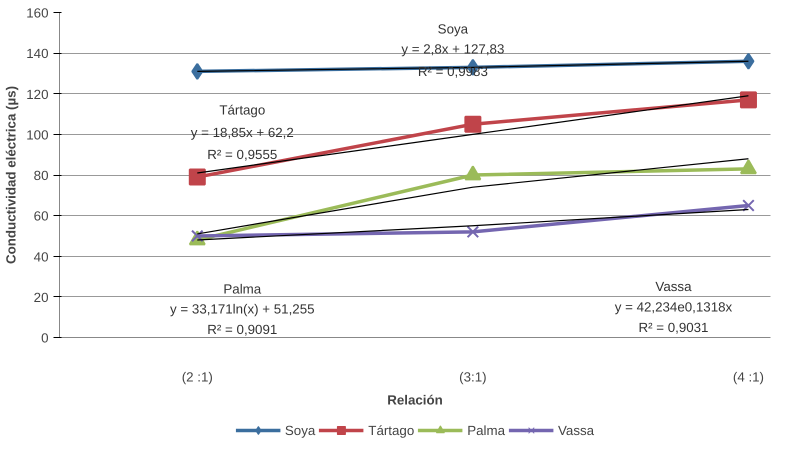 This screenshot has height=460, width=786. I want to click on annotation: Palma, so click(242, 288).